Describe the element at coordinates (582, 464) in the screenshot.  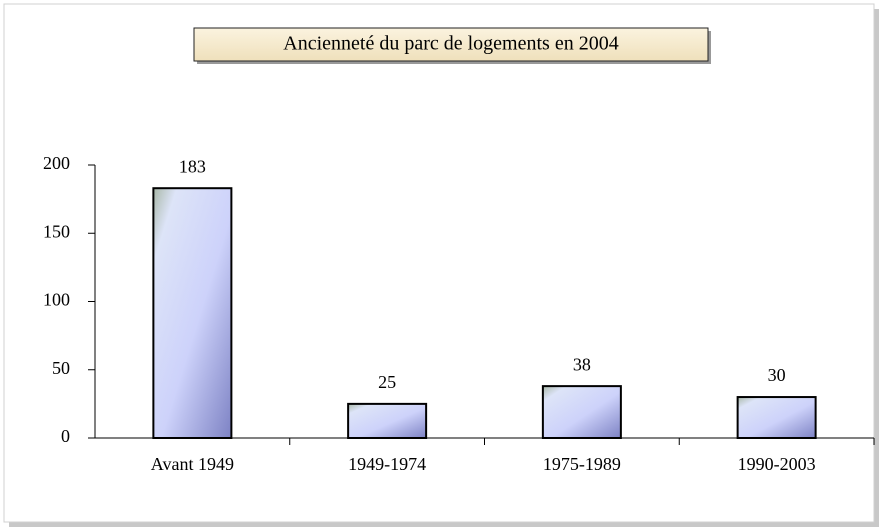
I see `x-tick-label: 1975-1989` at that location.